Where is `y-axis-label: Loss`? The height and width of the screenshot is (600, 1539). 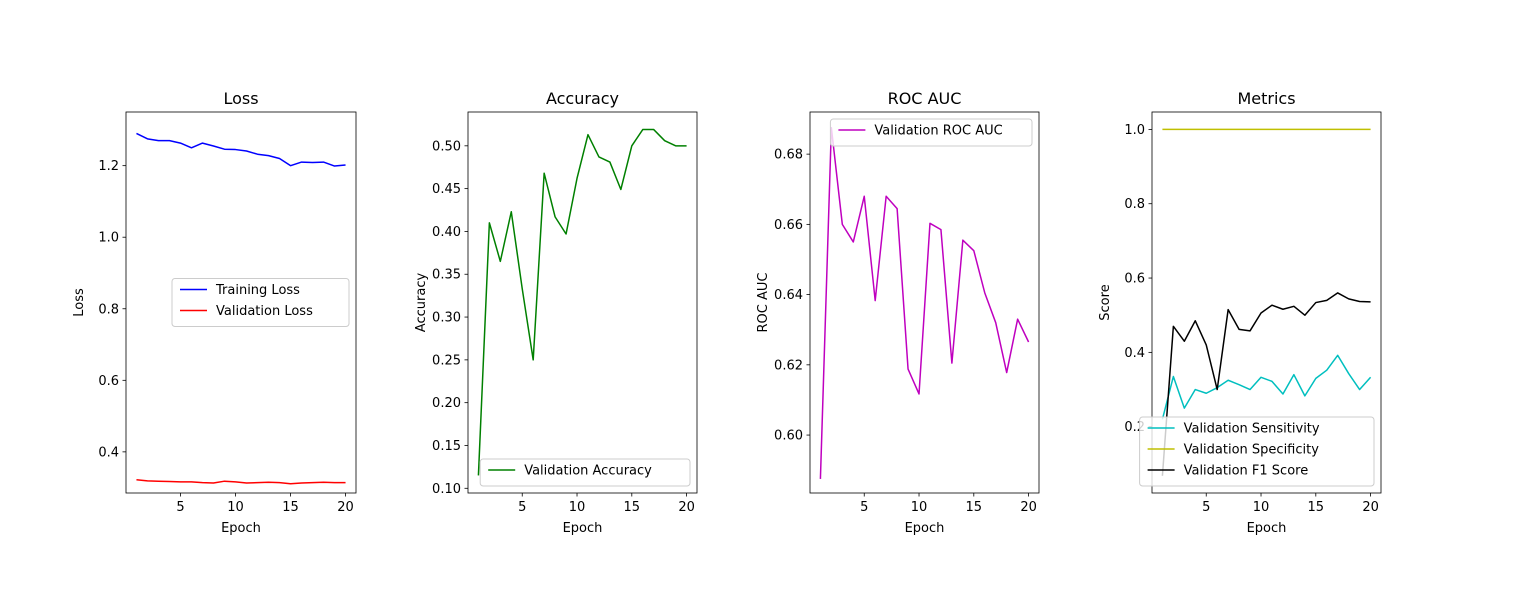
y-axis-label: Loss is located at coordinates (79, 302).